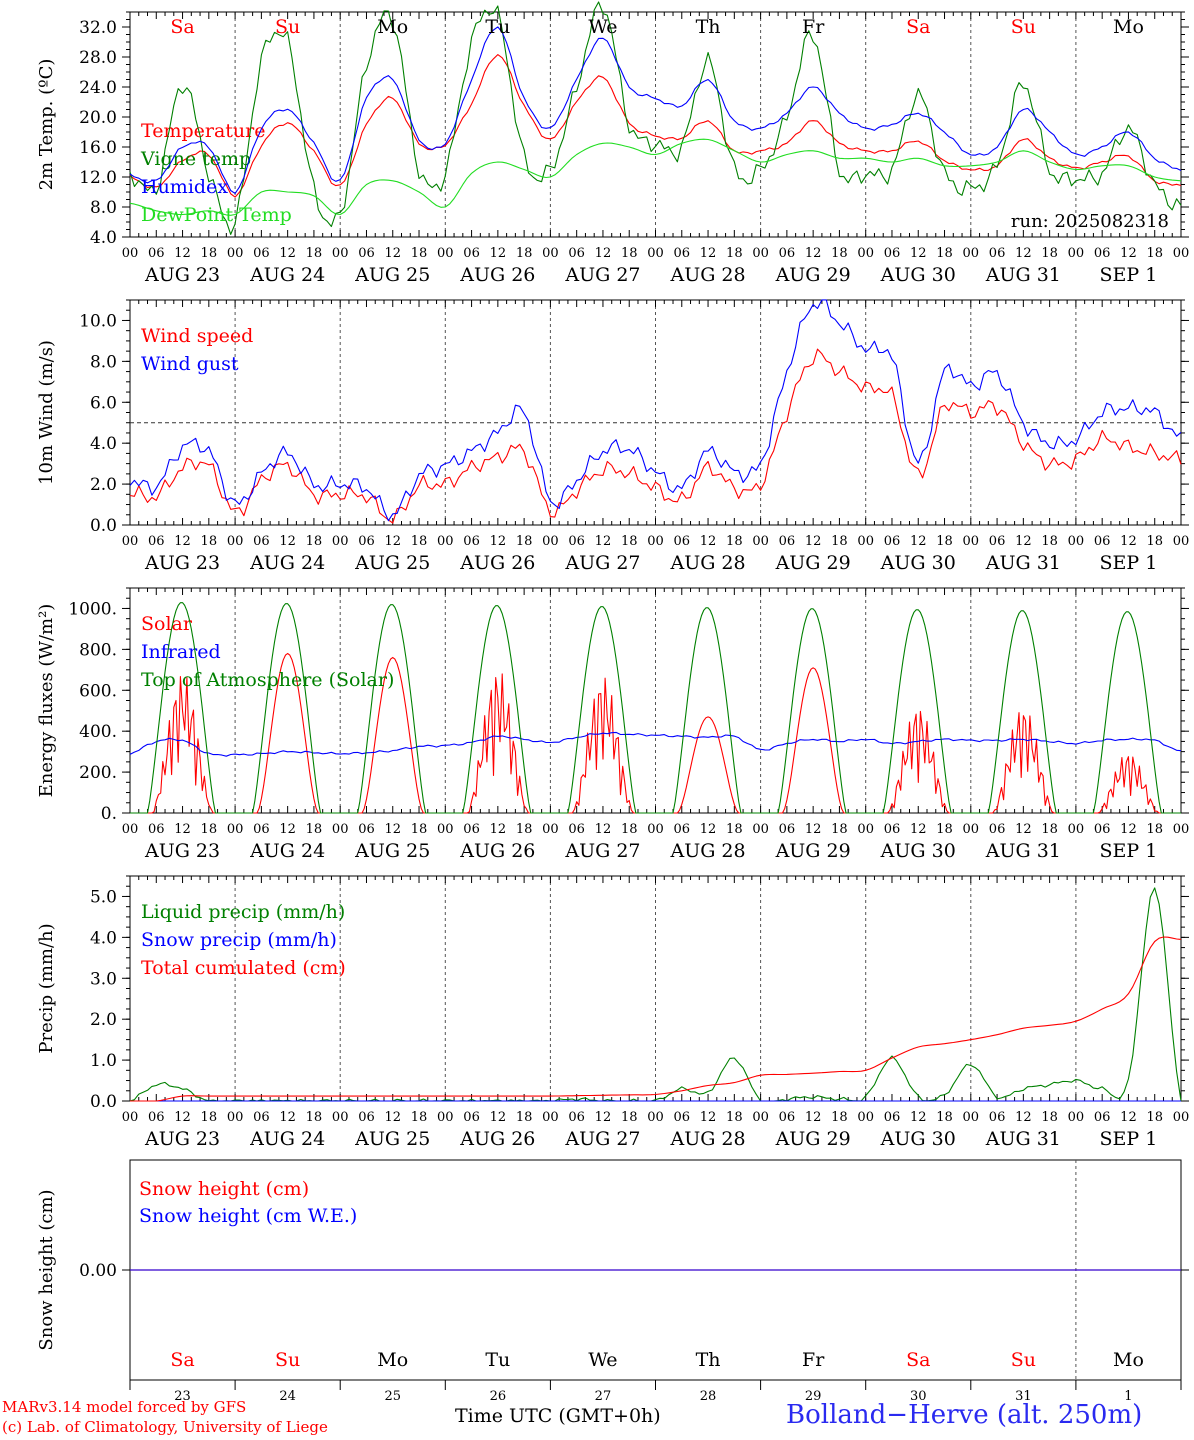 This screenshot has width=1194, height=1440. What do you see at coordinates (655, 126) in the screenshot?
I see `series-temperature` at bounding box center [655, 126].